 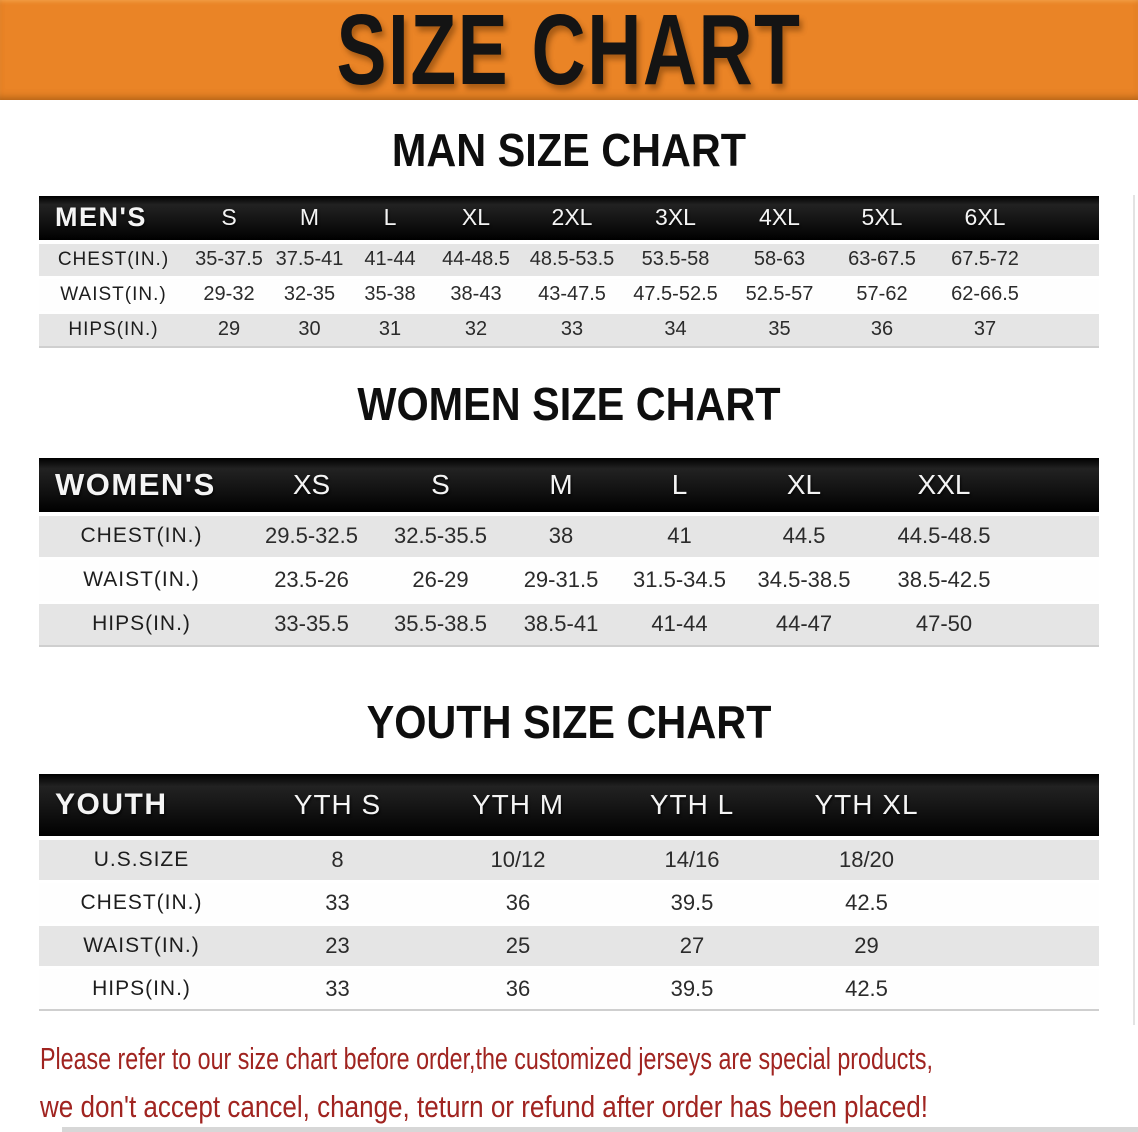 What do you see at coordinates (311, 534) in the screenshot?
I see `size-cell: 29.5-32.5` at bounding box center [311, 534].